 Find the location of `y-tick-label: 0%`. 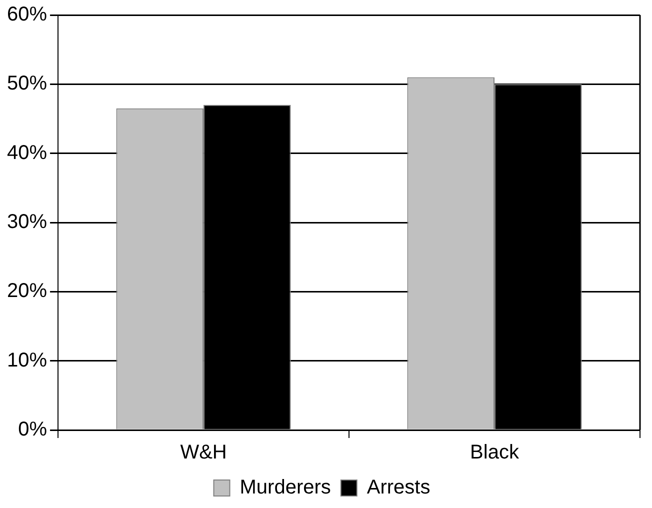

y-tick-label: 0% is located at coordinates (33, 429).